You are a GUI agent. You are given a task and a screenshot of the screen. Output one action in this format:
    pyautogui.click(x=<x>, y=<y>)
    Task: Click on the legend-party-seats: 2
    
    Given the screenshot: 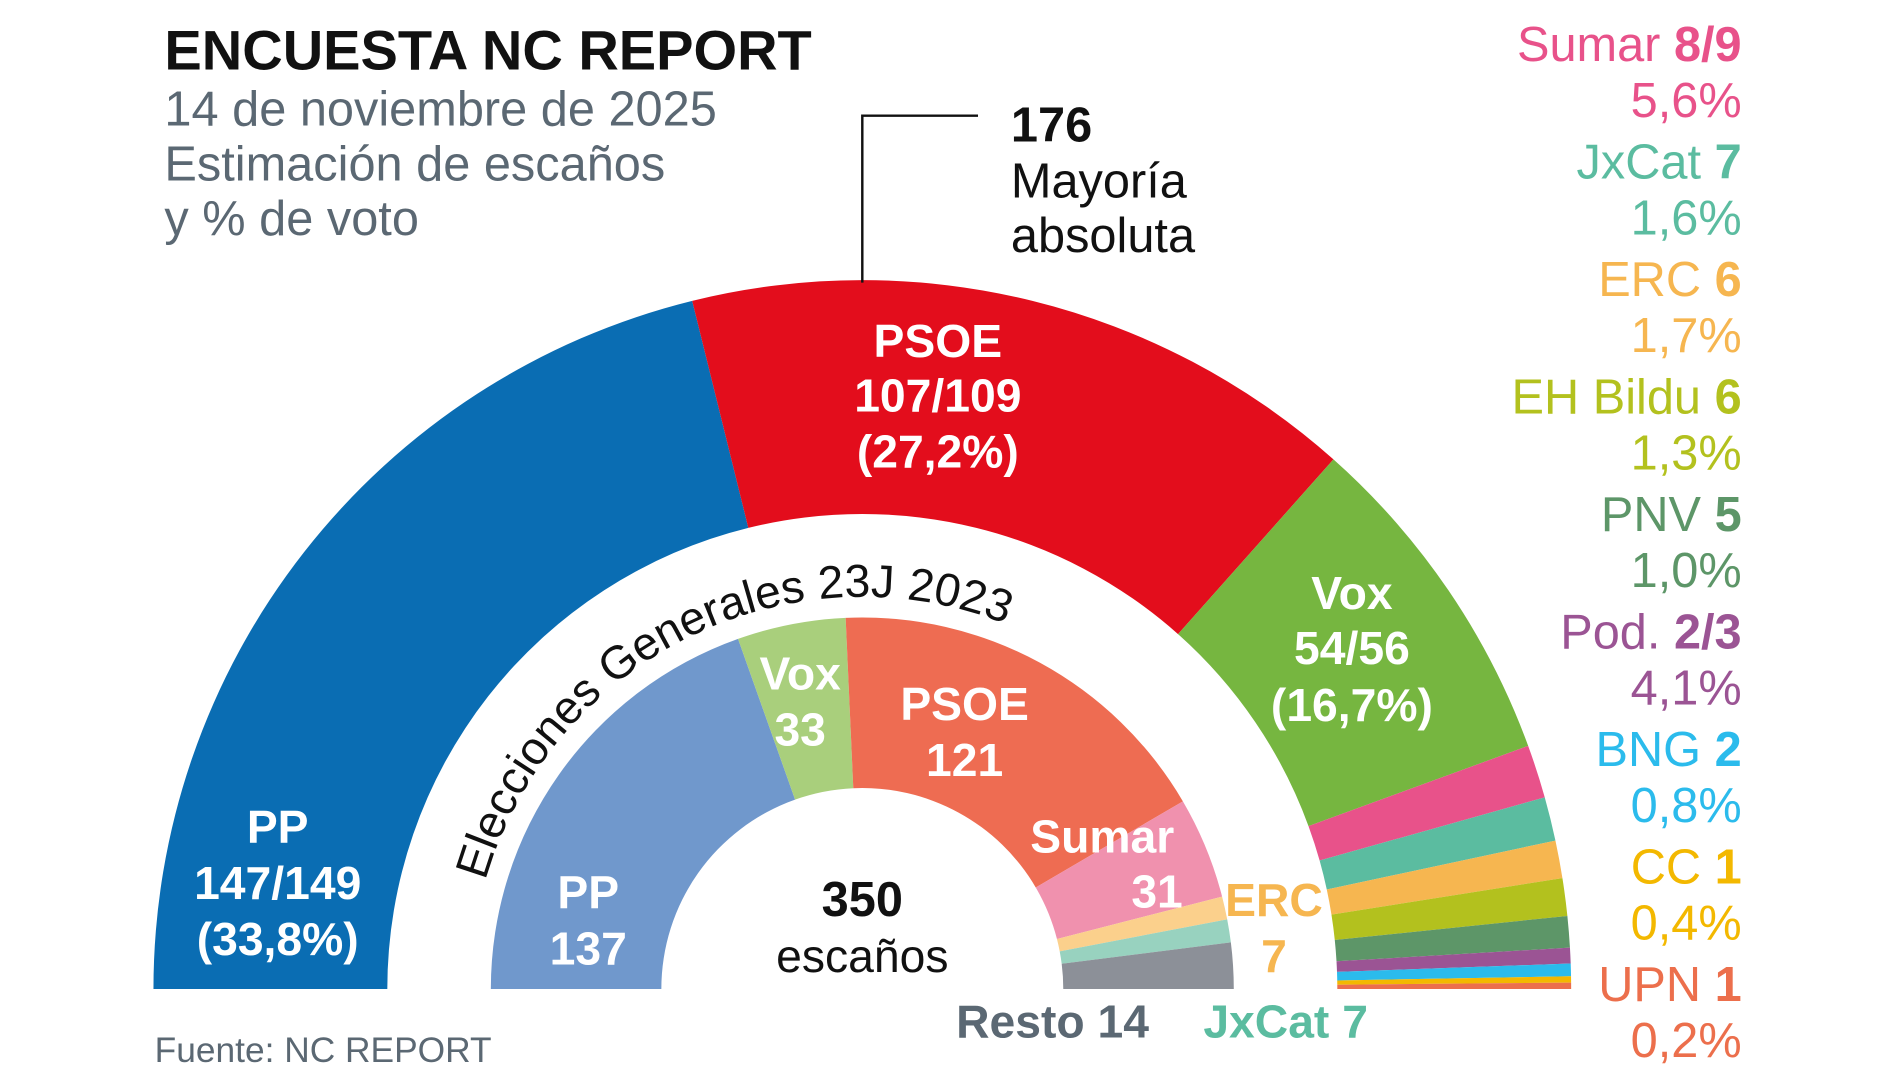 What is the action you would take?
    pyautogui.click(x=1728, y=750)
    